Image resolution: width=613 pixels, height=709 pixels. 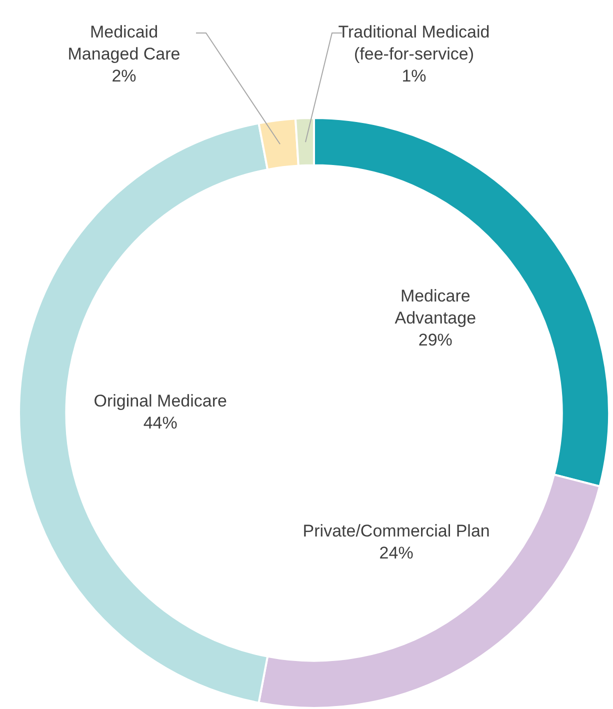 I want to click on data-label: 29%, so click(x=435, y=340).